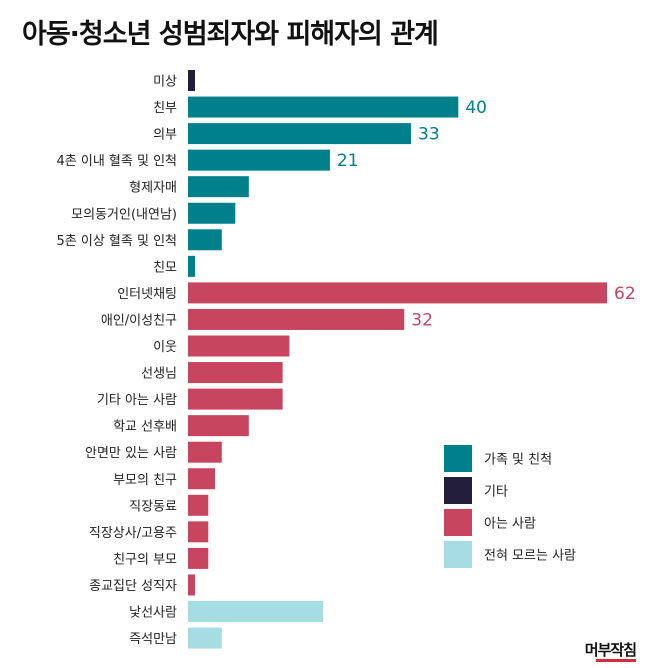  What do you see at coordinates (137, 400) in the screenshot?
I see `category-label: 기타 아는 사람` at bounding box center [137, 400].